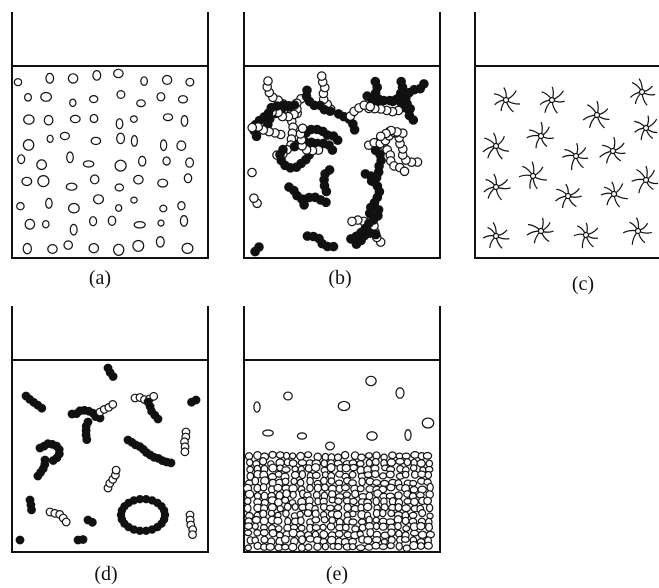 The width and height of the screenshot is (659, 588). Describe the element at coordinates (108, 454) in the screenshot. I see `aggregates-d` at that location.